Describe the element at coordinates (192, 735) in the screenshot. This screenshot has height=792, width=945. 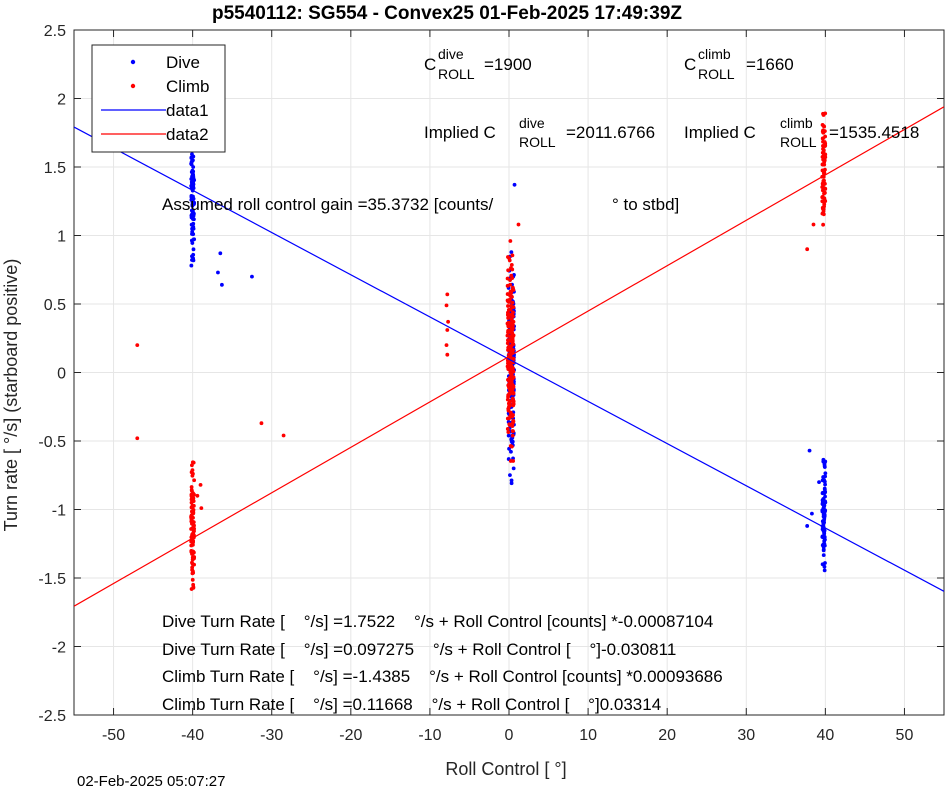
I see `x-tick-label: -40` at that location.